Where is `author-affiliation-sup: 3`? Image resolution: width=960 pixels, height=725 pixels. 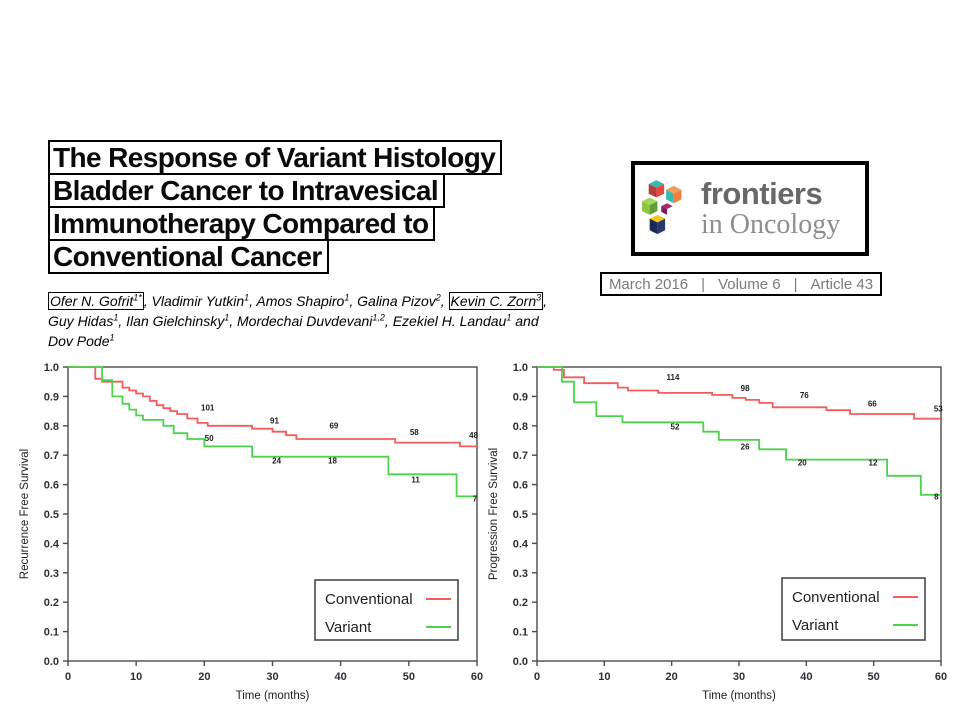 author-affiliation-sup: 3 is located at coordinates (539, 297).